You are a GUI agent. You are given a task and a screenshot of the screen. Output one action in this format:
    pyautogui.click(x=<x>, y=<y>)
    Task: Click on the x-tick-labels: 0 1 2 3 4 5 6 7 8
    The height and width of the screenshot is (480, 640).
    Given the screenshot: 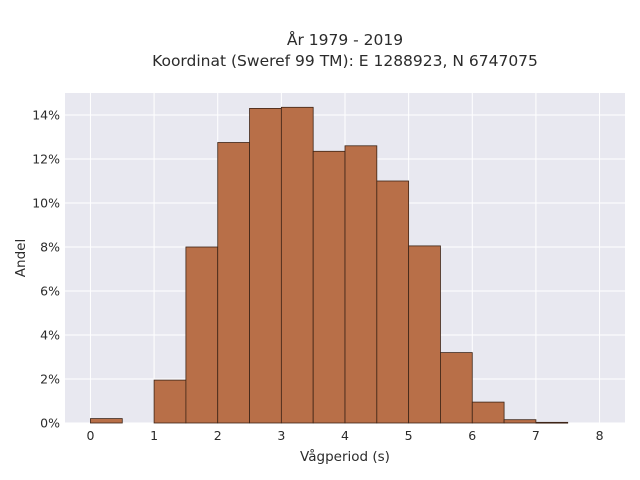 What is the action you would take?
    pyautogui.click(x=344, y=435)
    